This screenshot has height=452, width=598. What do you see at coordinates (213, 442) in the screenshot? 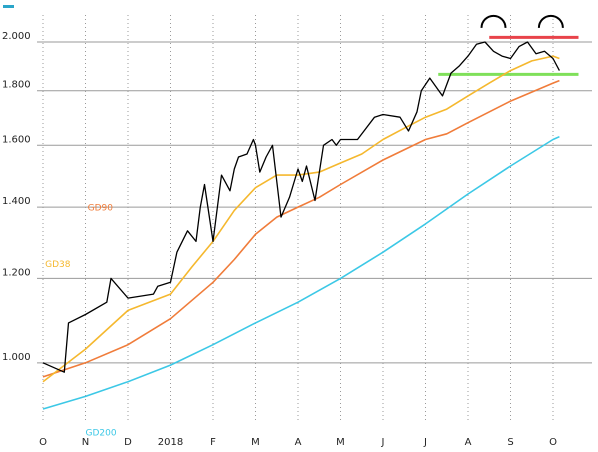
I see `x-tick-label-4: F` at bounding box center [213, 442].